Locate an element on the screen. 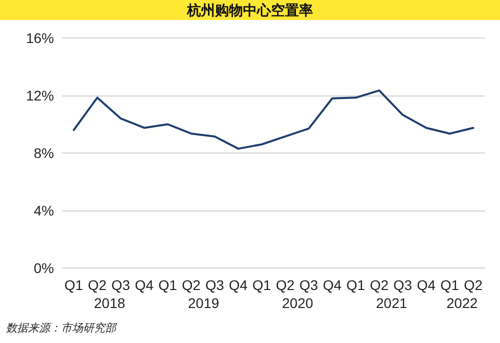 Image resolution: width=500 pixels, height=343 pixels. text: 2019 is located at coordinates (204, 303).